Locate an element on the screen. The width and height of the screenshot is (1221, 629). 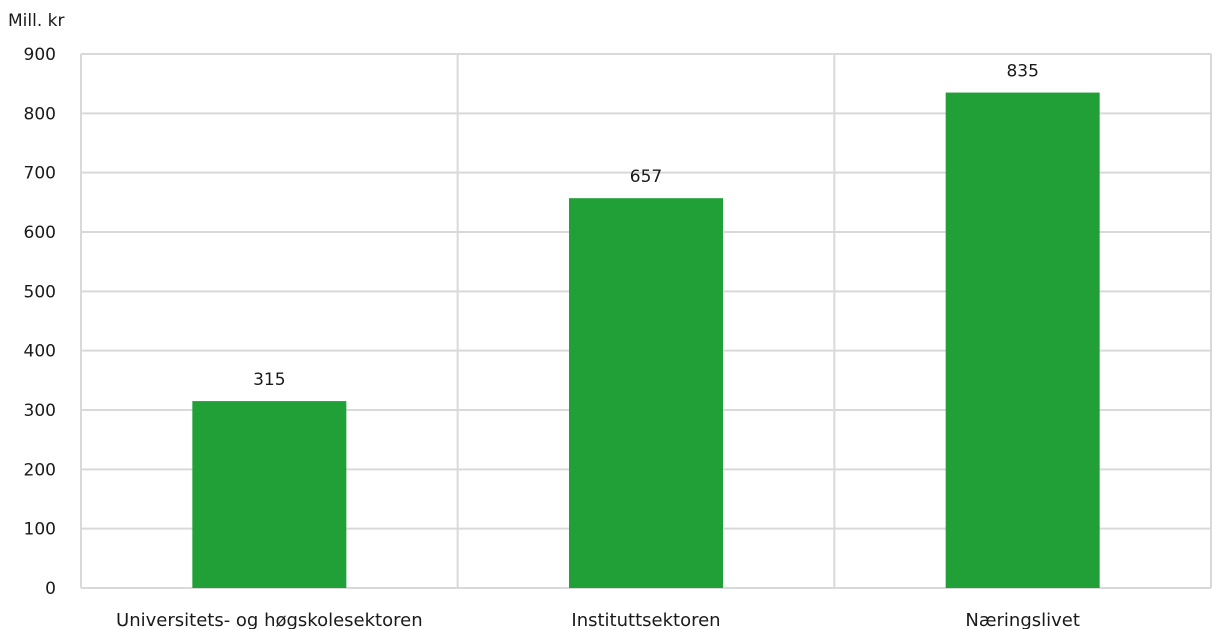
y-tick-label: 200 is located at coordinates (40, 470).